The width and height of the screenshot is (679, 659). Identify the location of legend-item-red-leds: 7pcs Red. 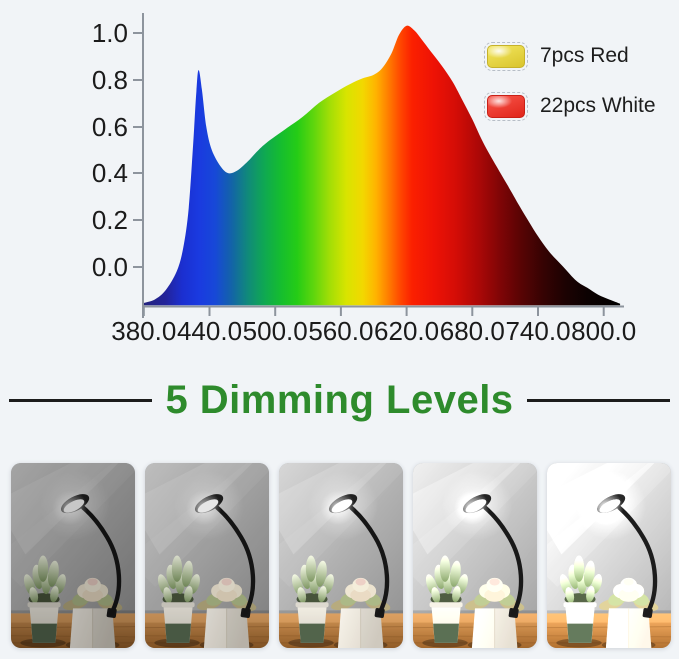
(556, 56).